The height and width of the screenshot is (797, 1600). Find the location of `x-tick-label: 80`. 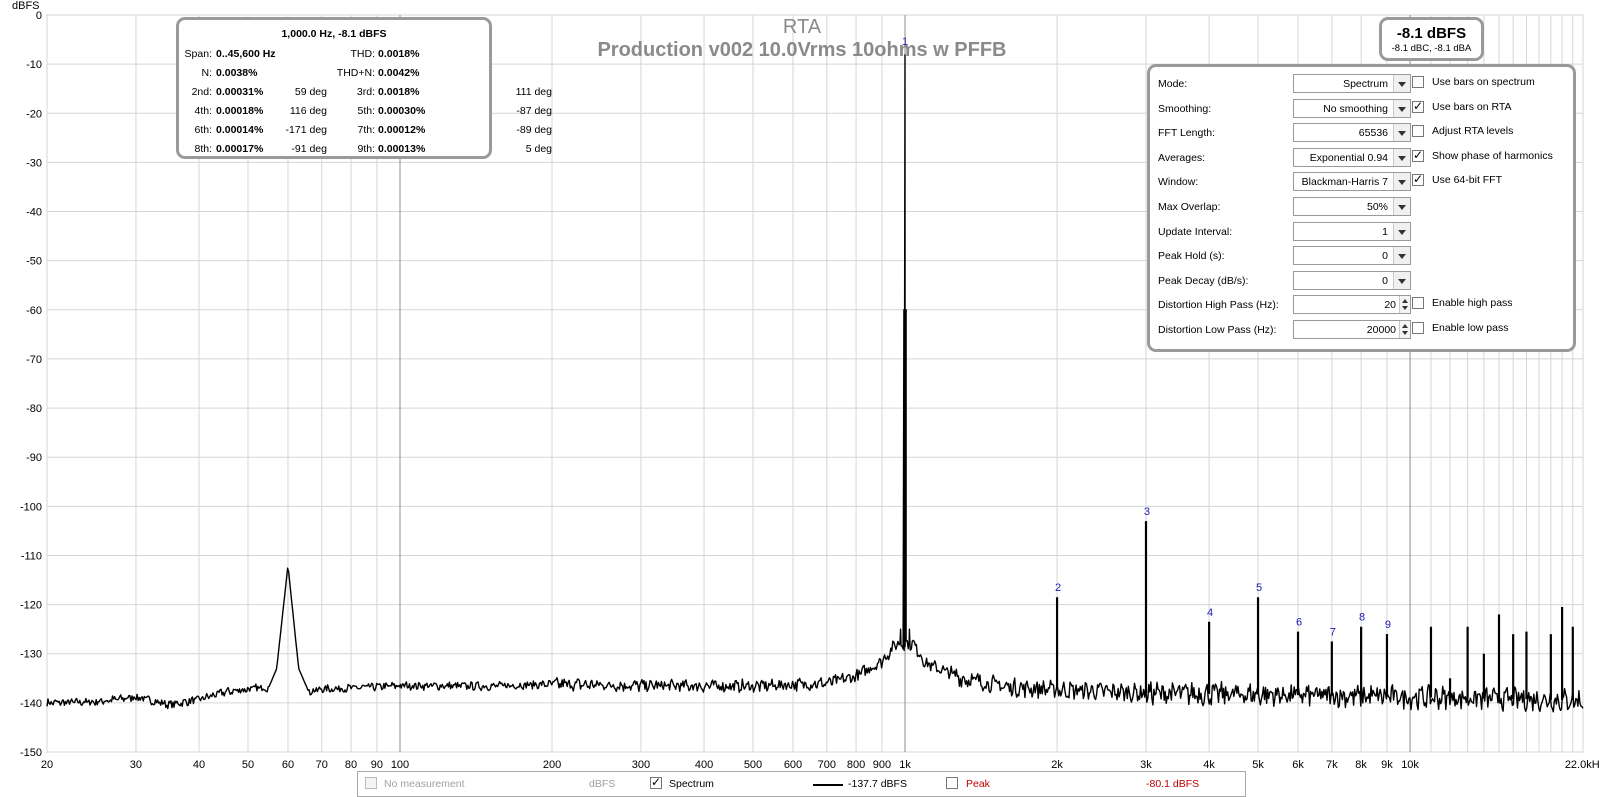

x-tick-label: 80 is located at coordinates (351, 765).